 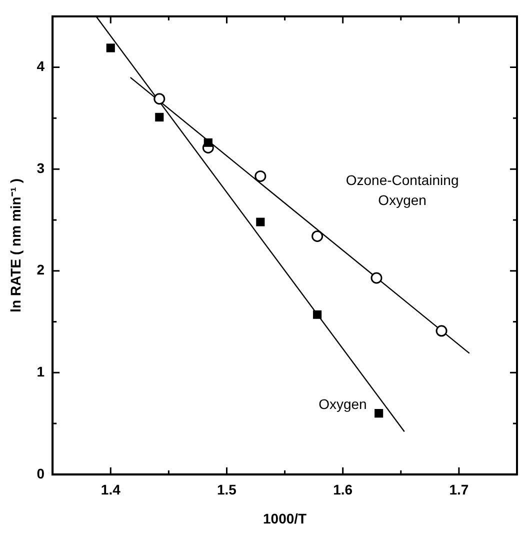 I want to click on text: Ozone-Containing Oxygen, so click(x=402, y=190).